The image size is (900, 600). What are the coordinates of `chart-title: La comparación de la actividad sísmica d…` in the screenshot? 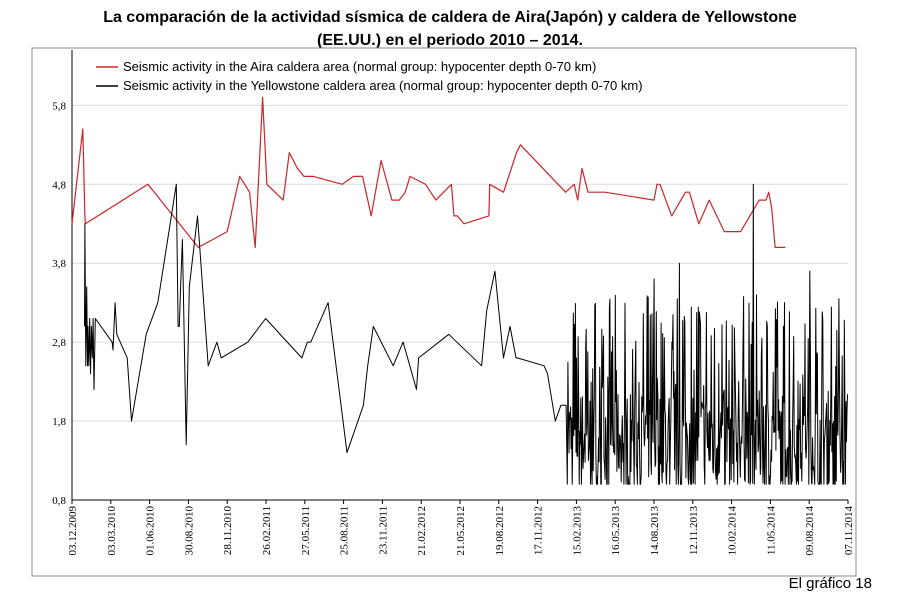 It's located at (450, 29).